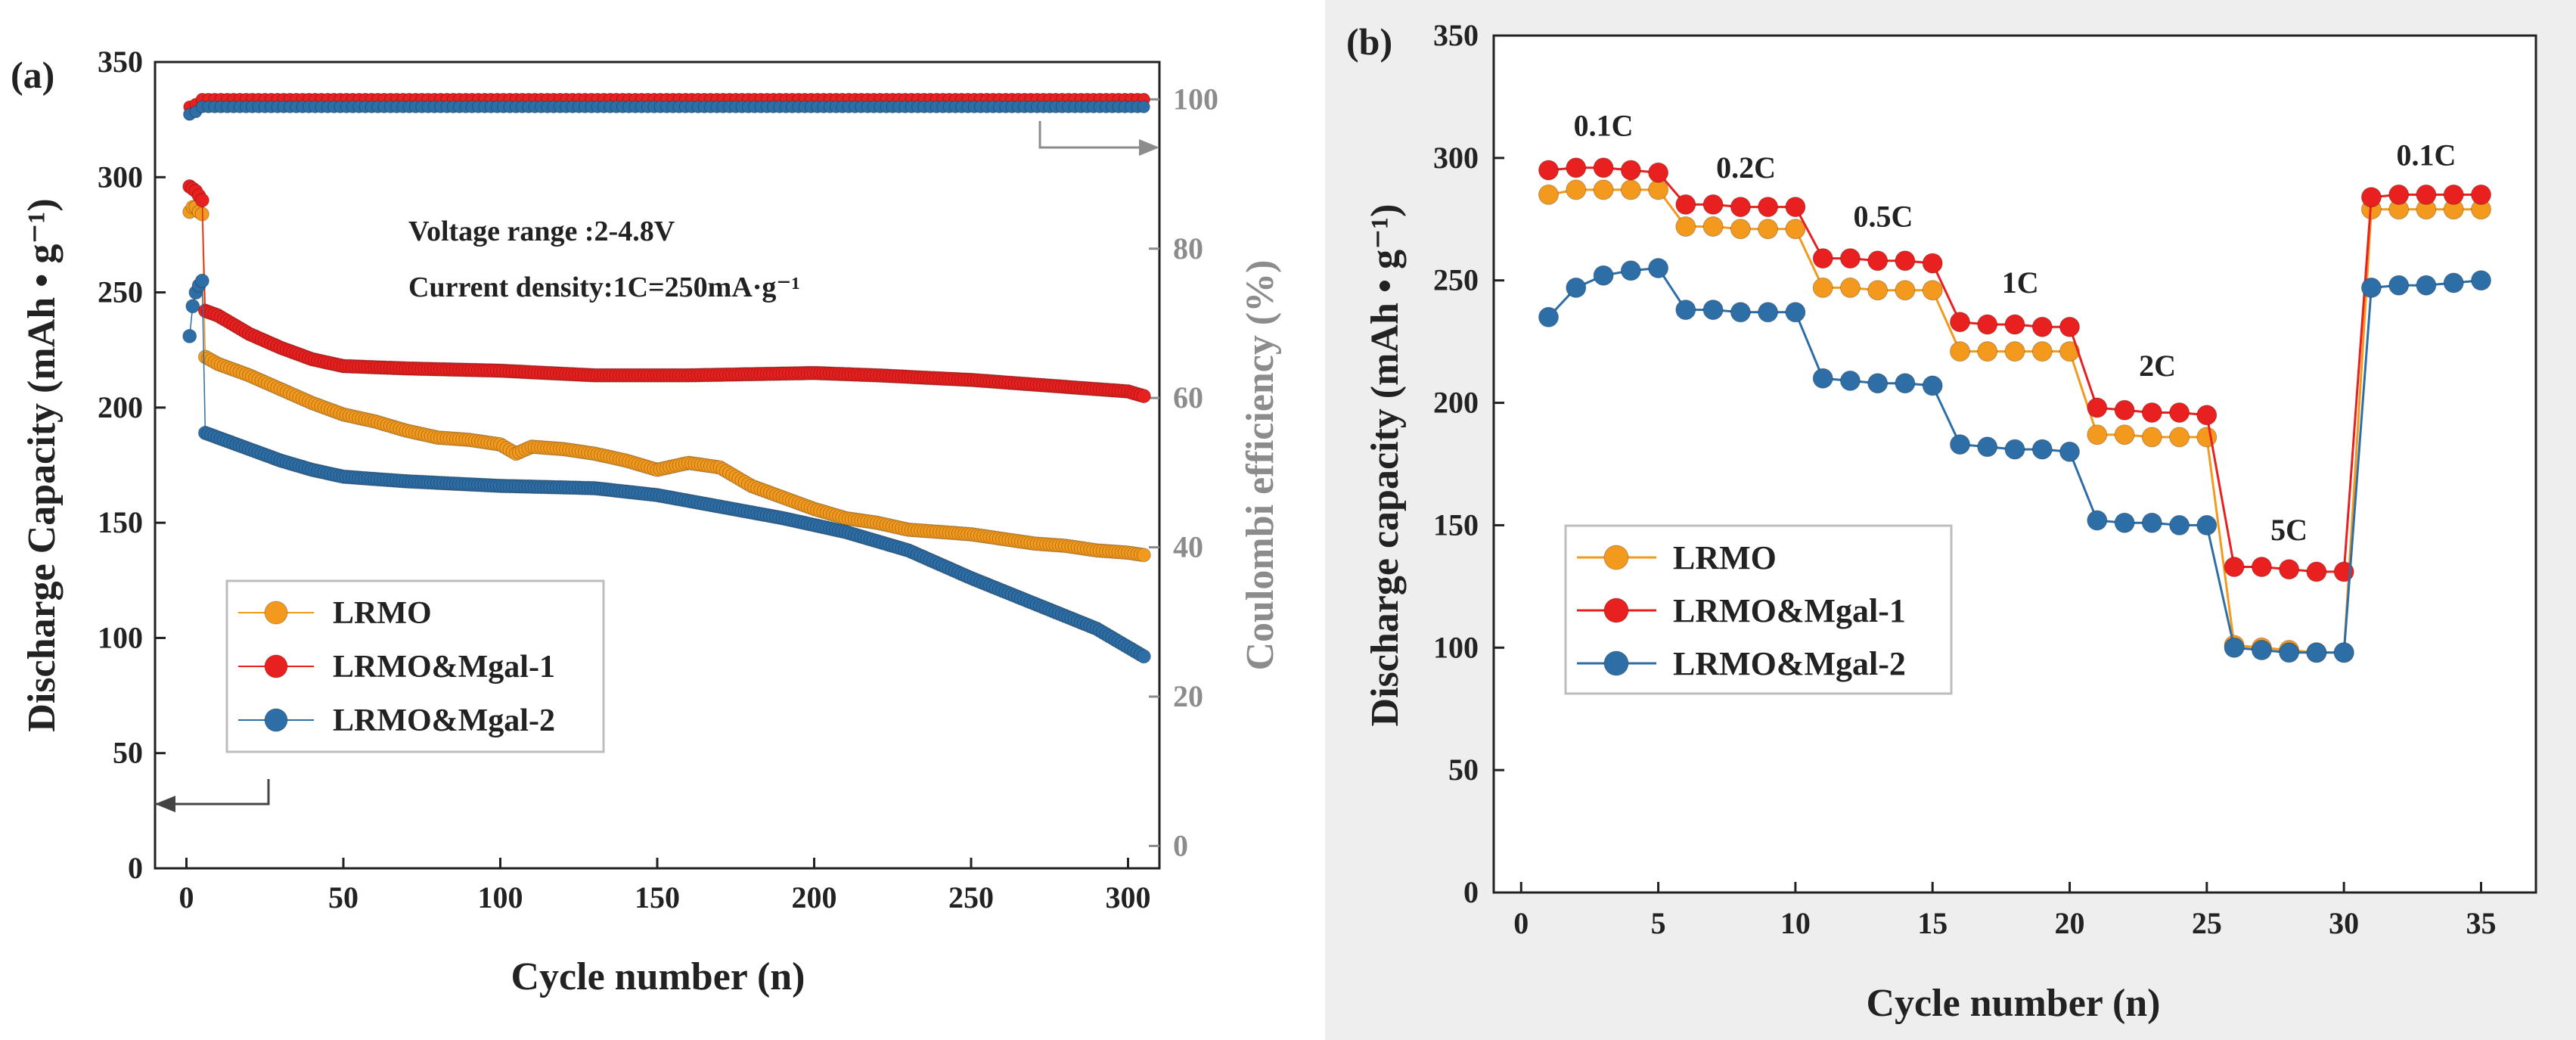  Describe the element at coordinates (382, 613) in the screenshot. I see `legend-a-label: LRMO` at that location.